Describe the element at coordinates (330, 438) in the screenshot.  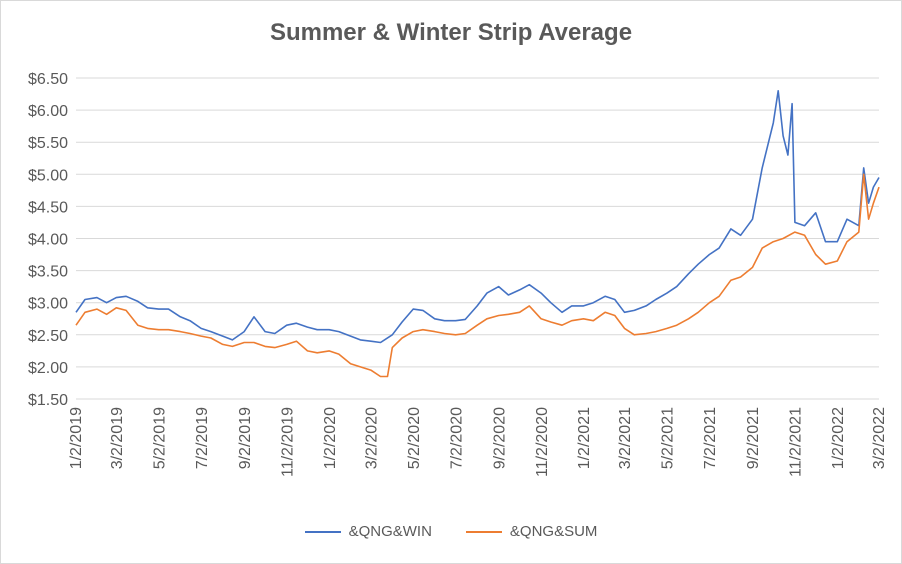
I see `x-tick-label: 1/2/2020` at that location.